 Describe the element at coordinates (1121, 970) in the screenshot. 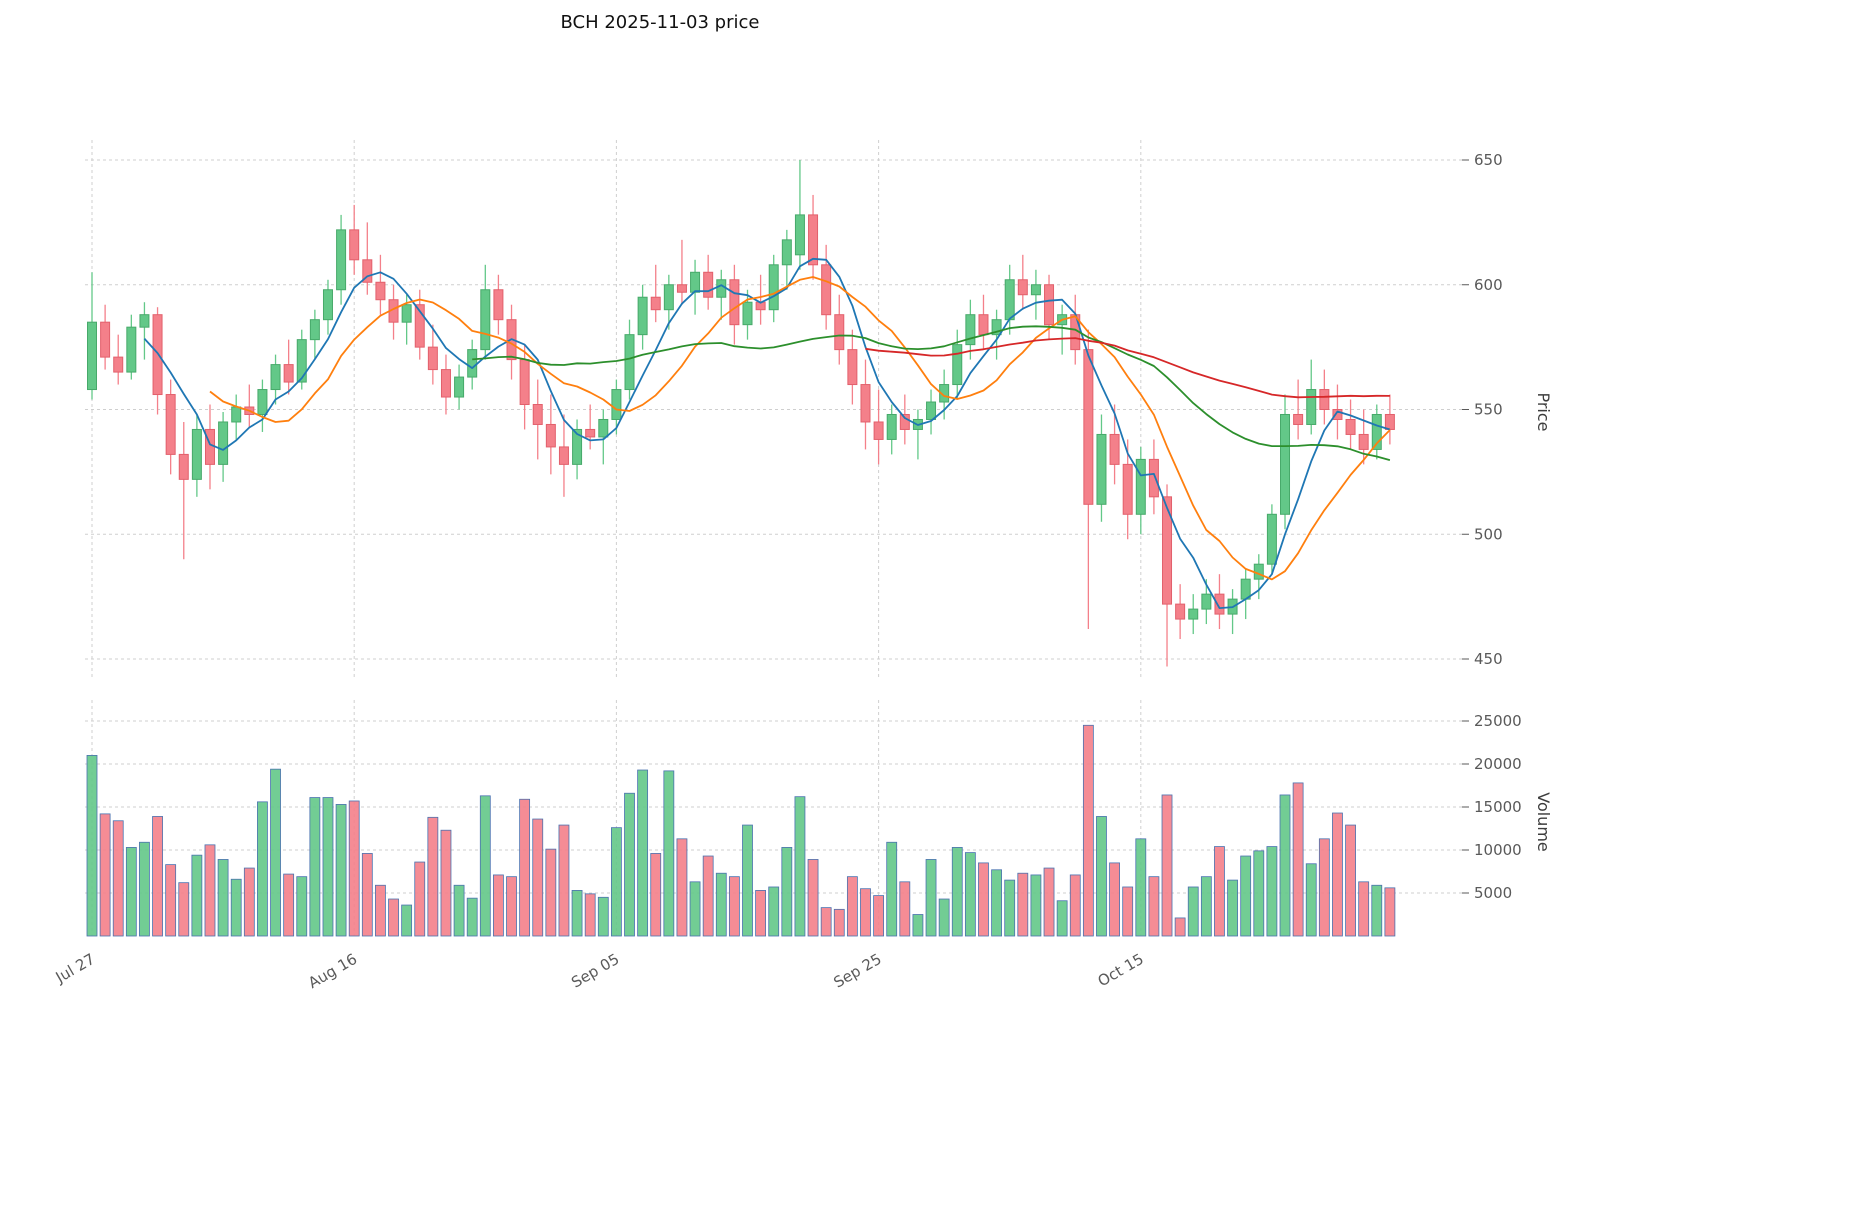

I see `svg-text: Oct 15` at that location.